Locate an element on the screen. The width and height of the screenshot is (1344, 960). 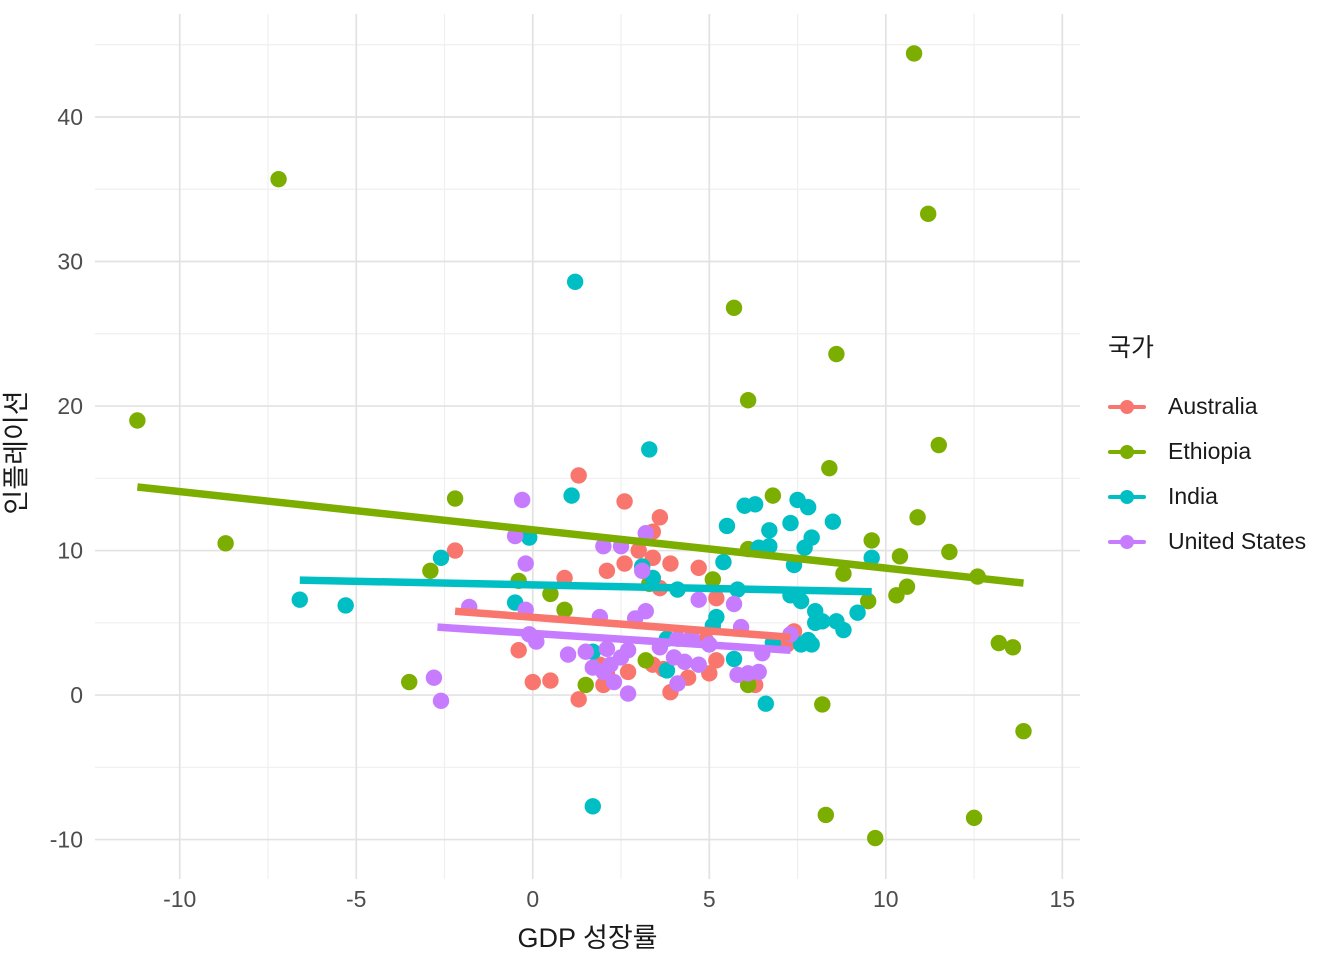
legend-title: 국가 is located at coordinates (1131, 348).